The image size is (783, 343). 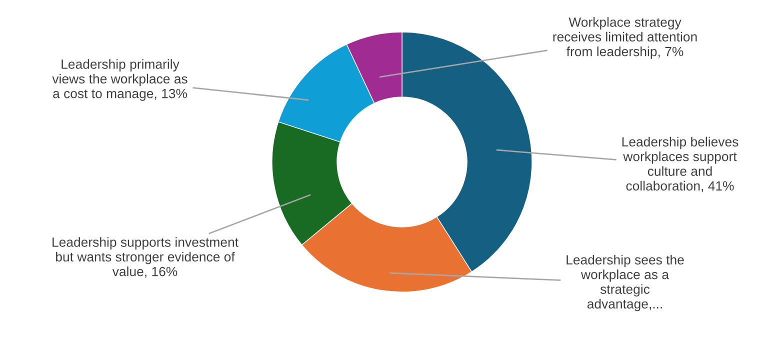 I want to click on slice-label: Leadership primarily views the workplace as a cost to manage, 13%, so click(x=120, y=80).